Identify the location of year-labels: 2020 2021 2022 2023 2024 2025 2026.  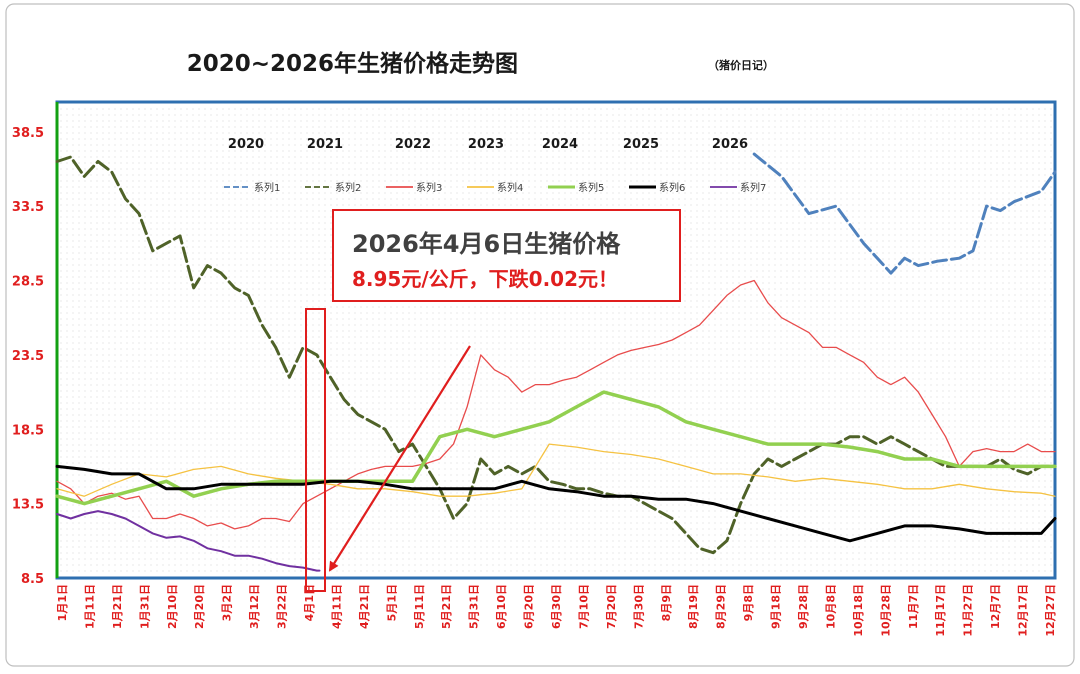
(488, 144).